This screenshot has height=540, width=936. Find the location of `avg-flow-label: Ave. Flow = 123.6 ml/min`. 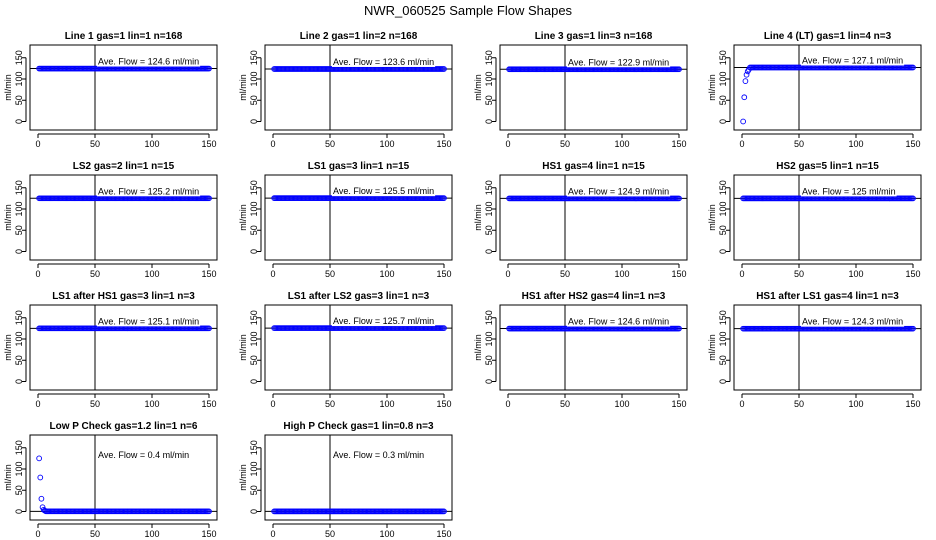

avg-flow-label: Ave. Flow = 123.6 ml/min is located at coordinates (383, 62).